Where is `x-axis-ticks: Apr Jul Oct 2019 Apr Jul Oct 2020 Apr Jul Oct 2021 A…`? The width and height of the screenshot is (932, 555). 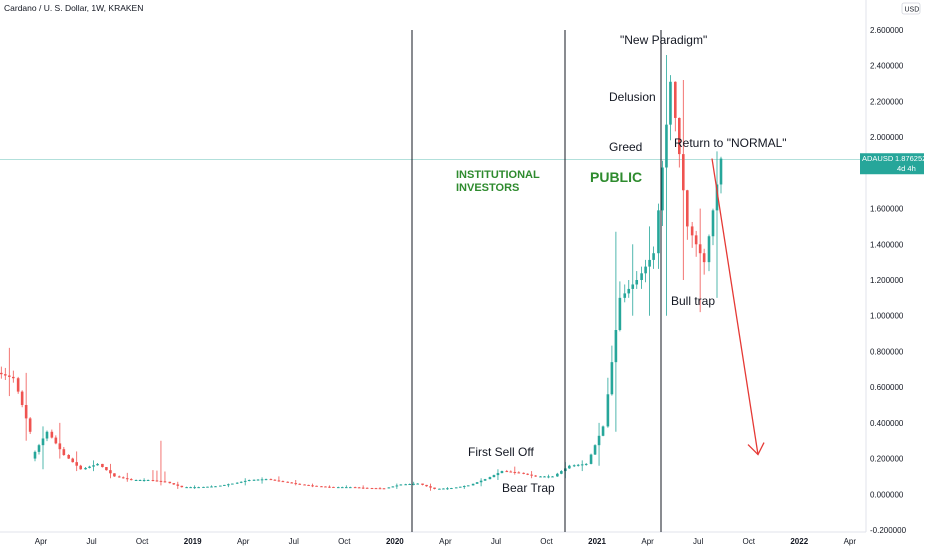 x-axis-ticks: Apr Jul Oct 2019 Apr Jul Oct 2020 Apr Jul Oct 2021 A… is located at coordinates (446, 541).